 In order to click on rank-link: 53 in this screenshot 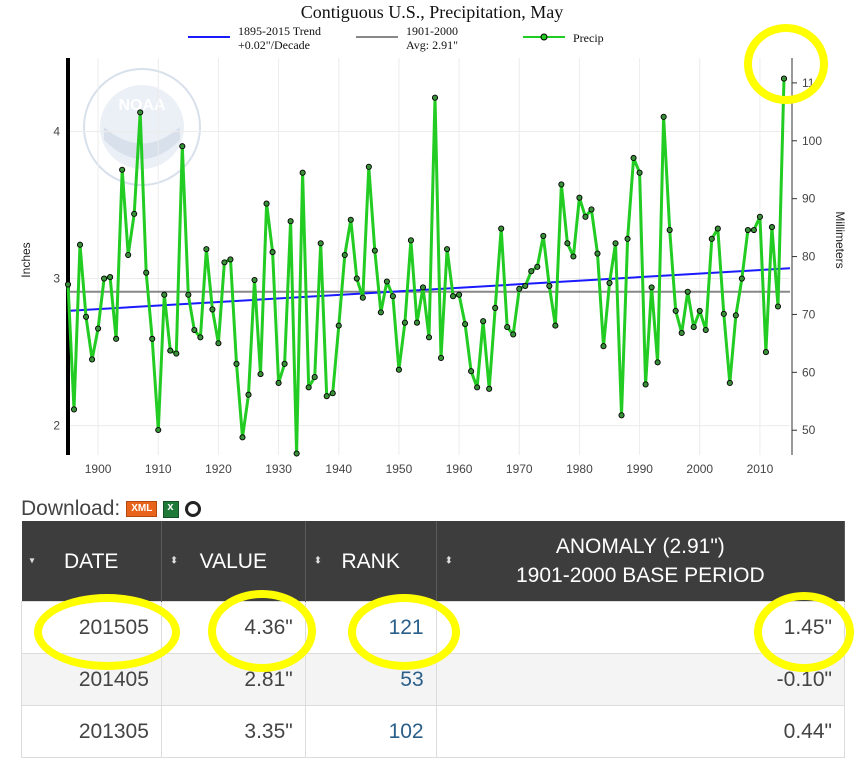, I will do `click(370, 679)`.